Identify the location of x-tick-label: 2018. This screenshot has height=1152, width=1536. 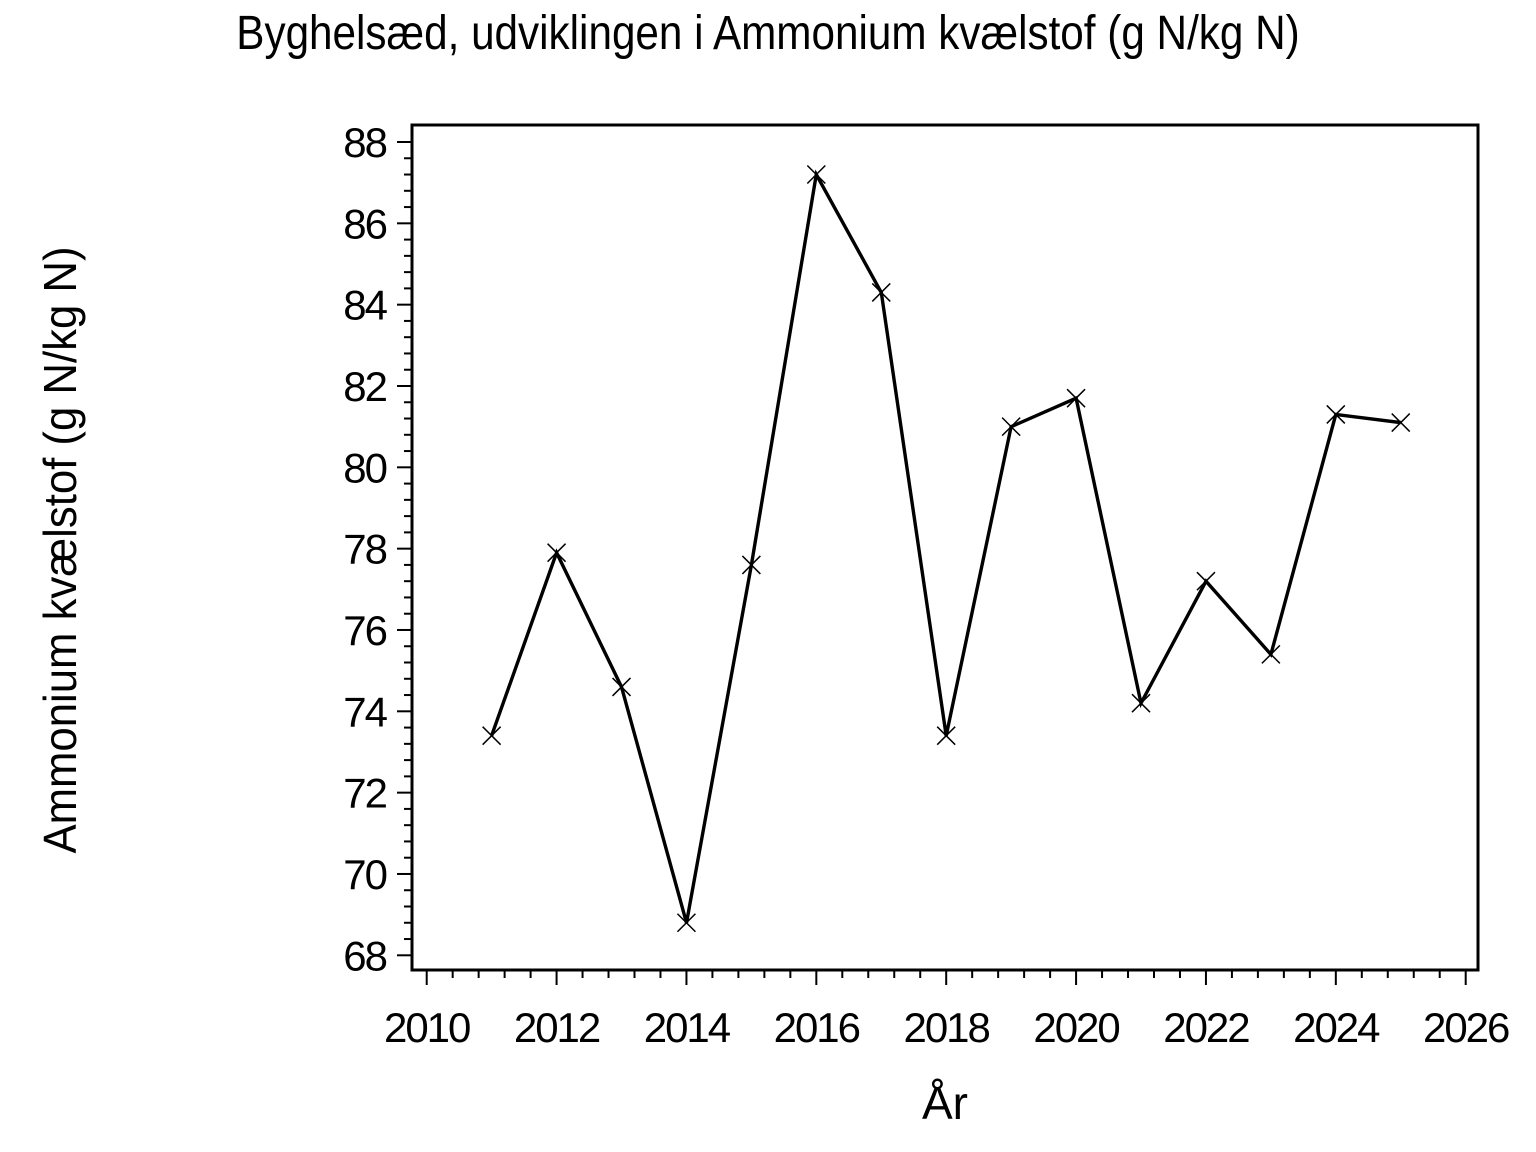
(946, 1027).